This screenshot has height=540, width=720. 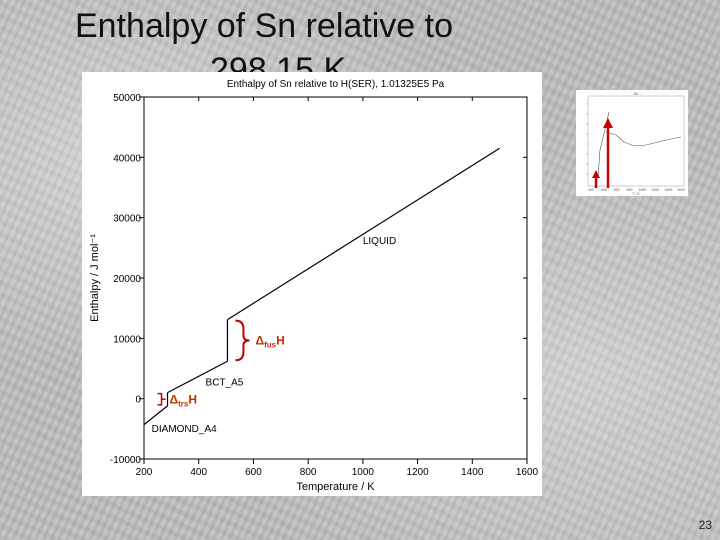 I want to click on x-tick-label: 400, so click(x=198, y=472).